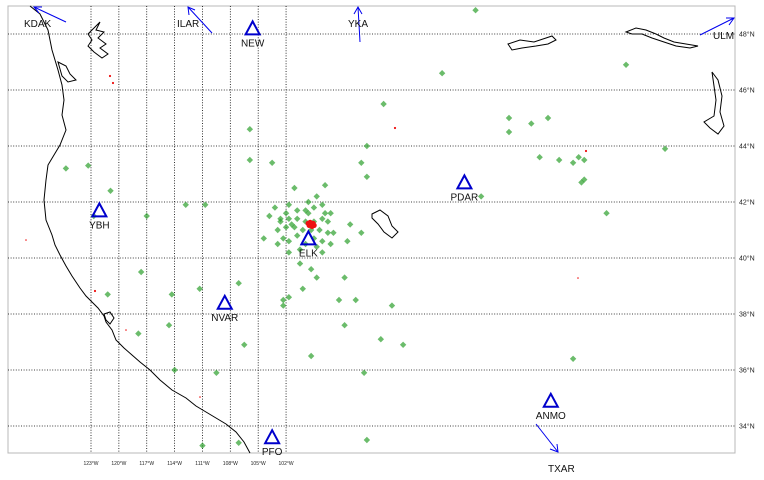  I want to click on direction-arrow-head-txar, so click(554, 448).